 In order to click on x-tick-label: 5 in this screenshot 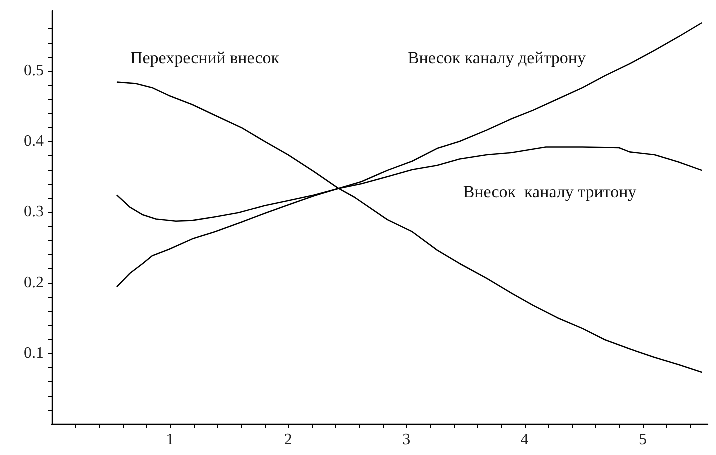, I will do `click(642, 440)`.